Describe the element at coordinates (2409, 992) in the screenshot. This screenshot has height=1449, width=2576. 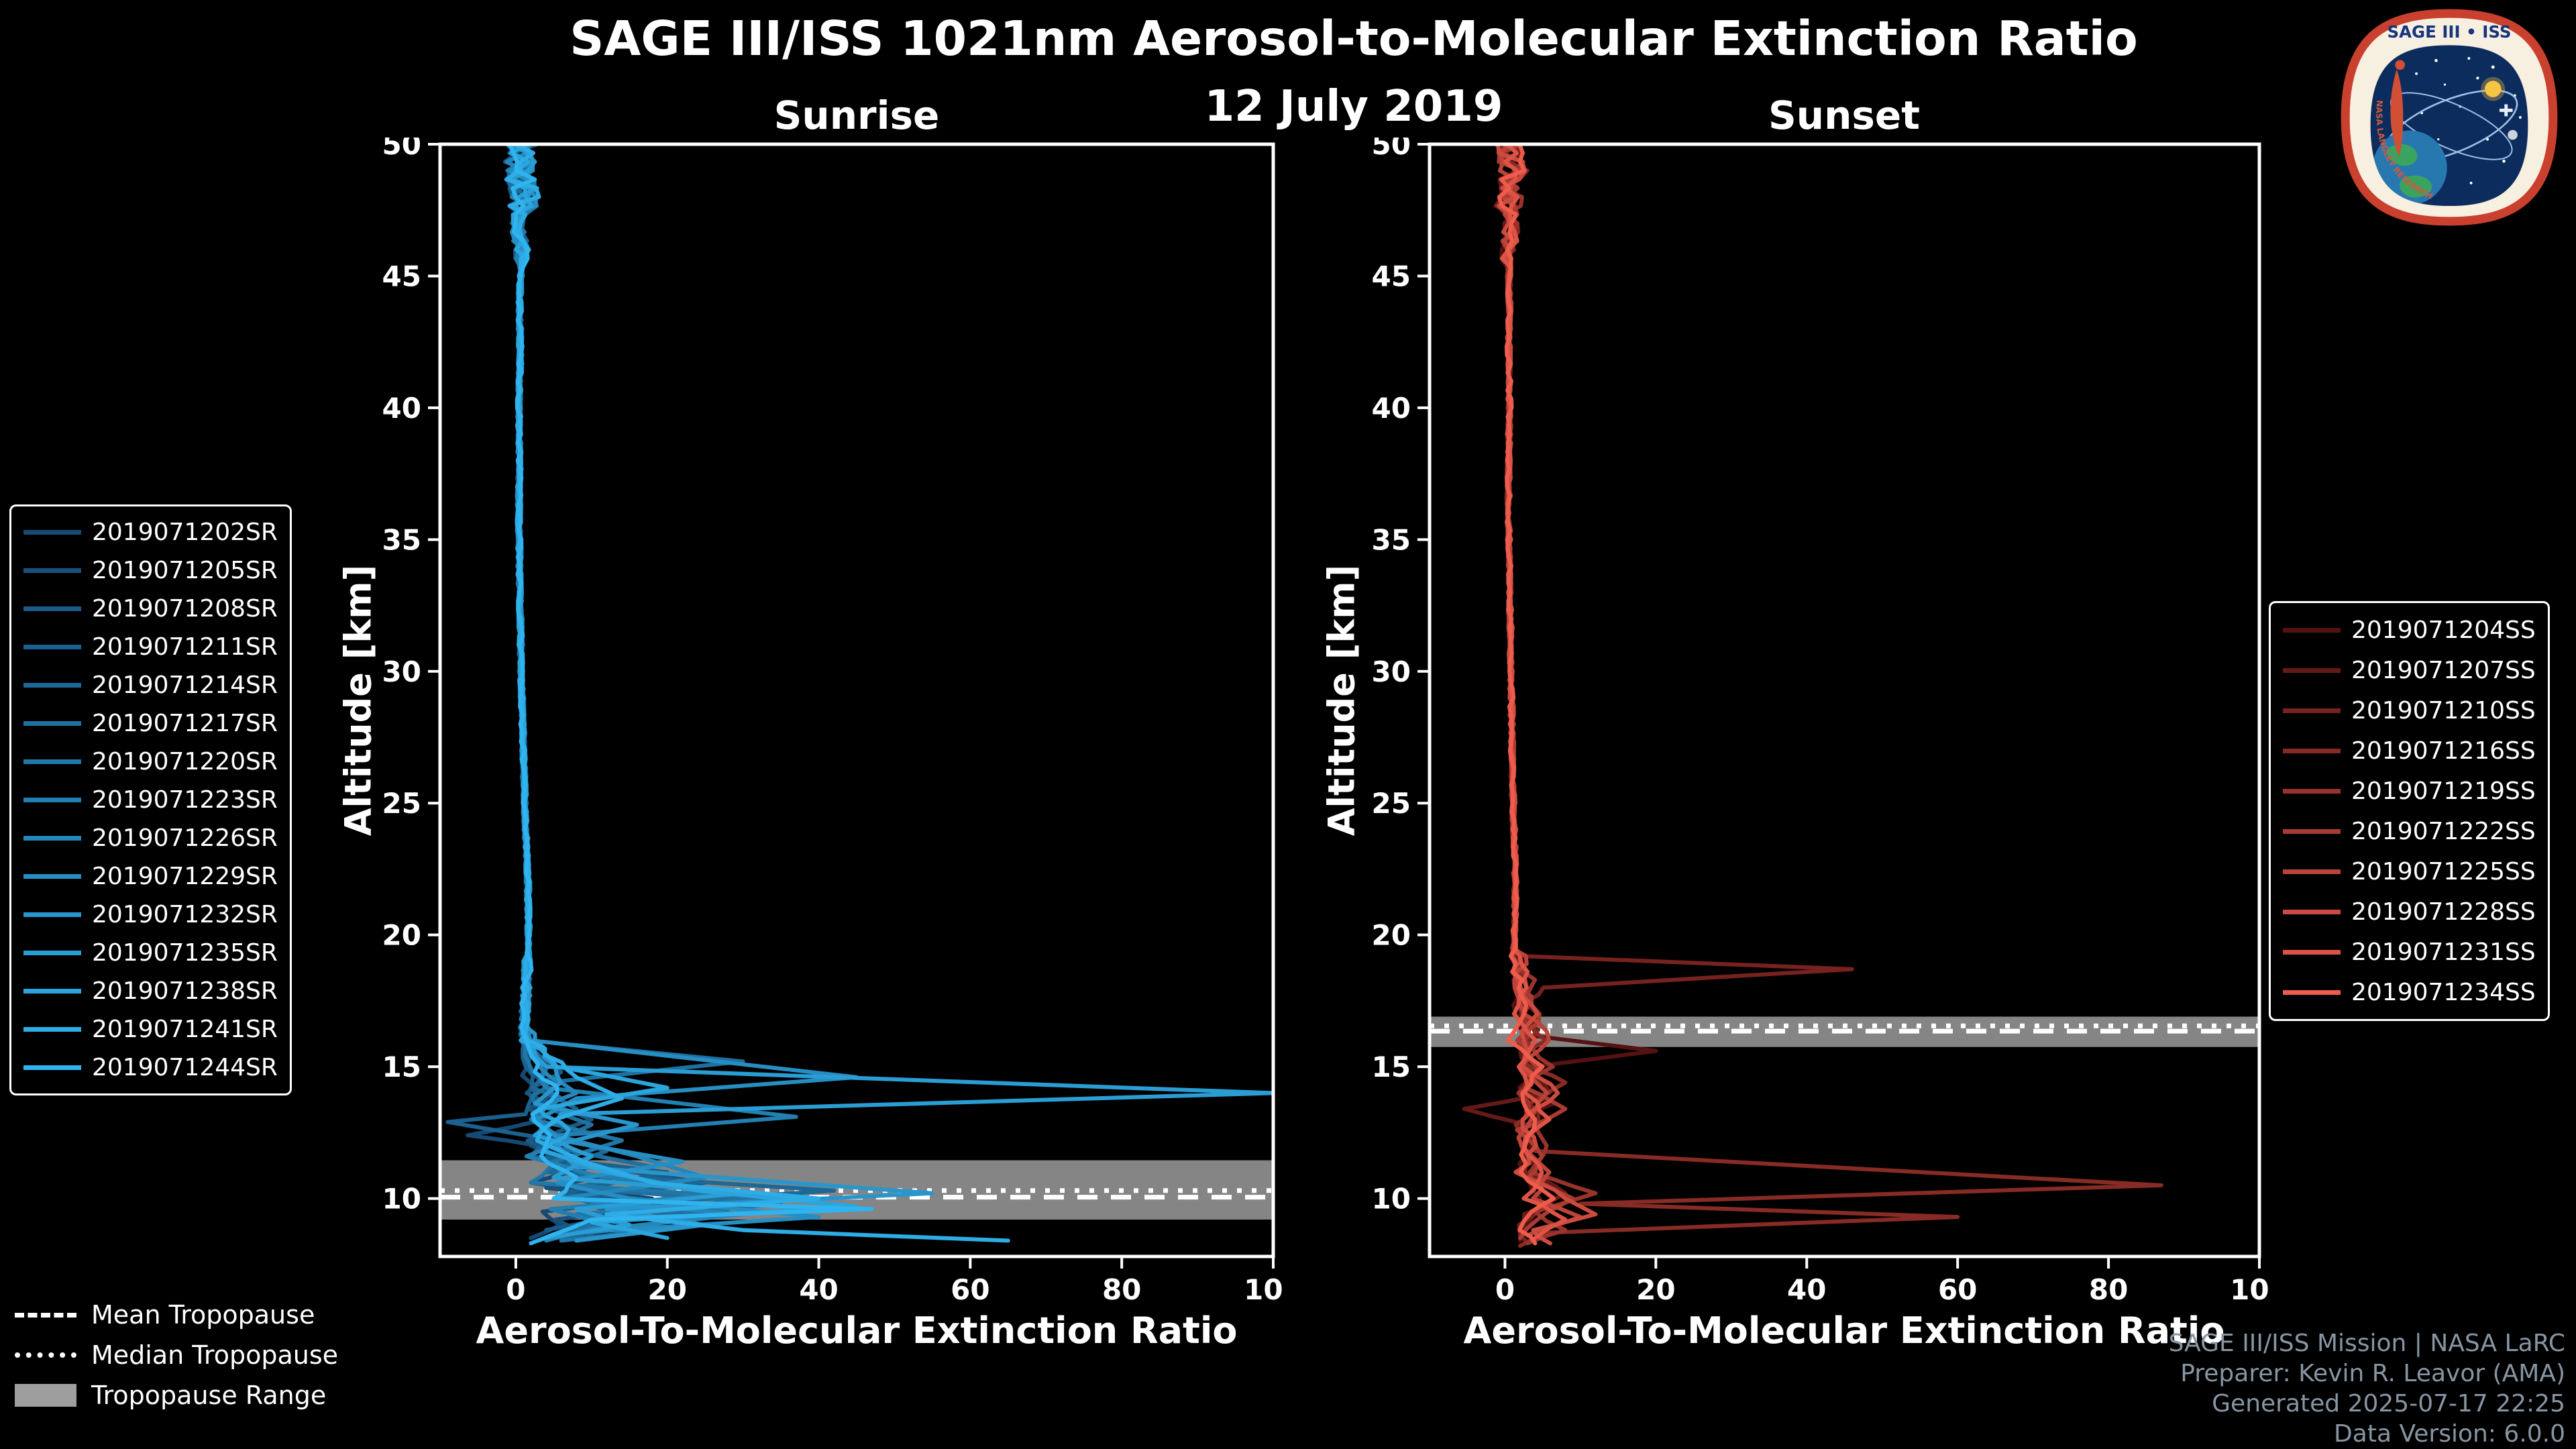
I see `legend-item: 2019071234SS` at that location.